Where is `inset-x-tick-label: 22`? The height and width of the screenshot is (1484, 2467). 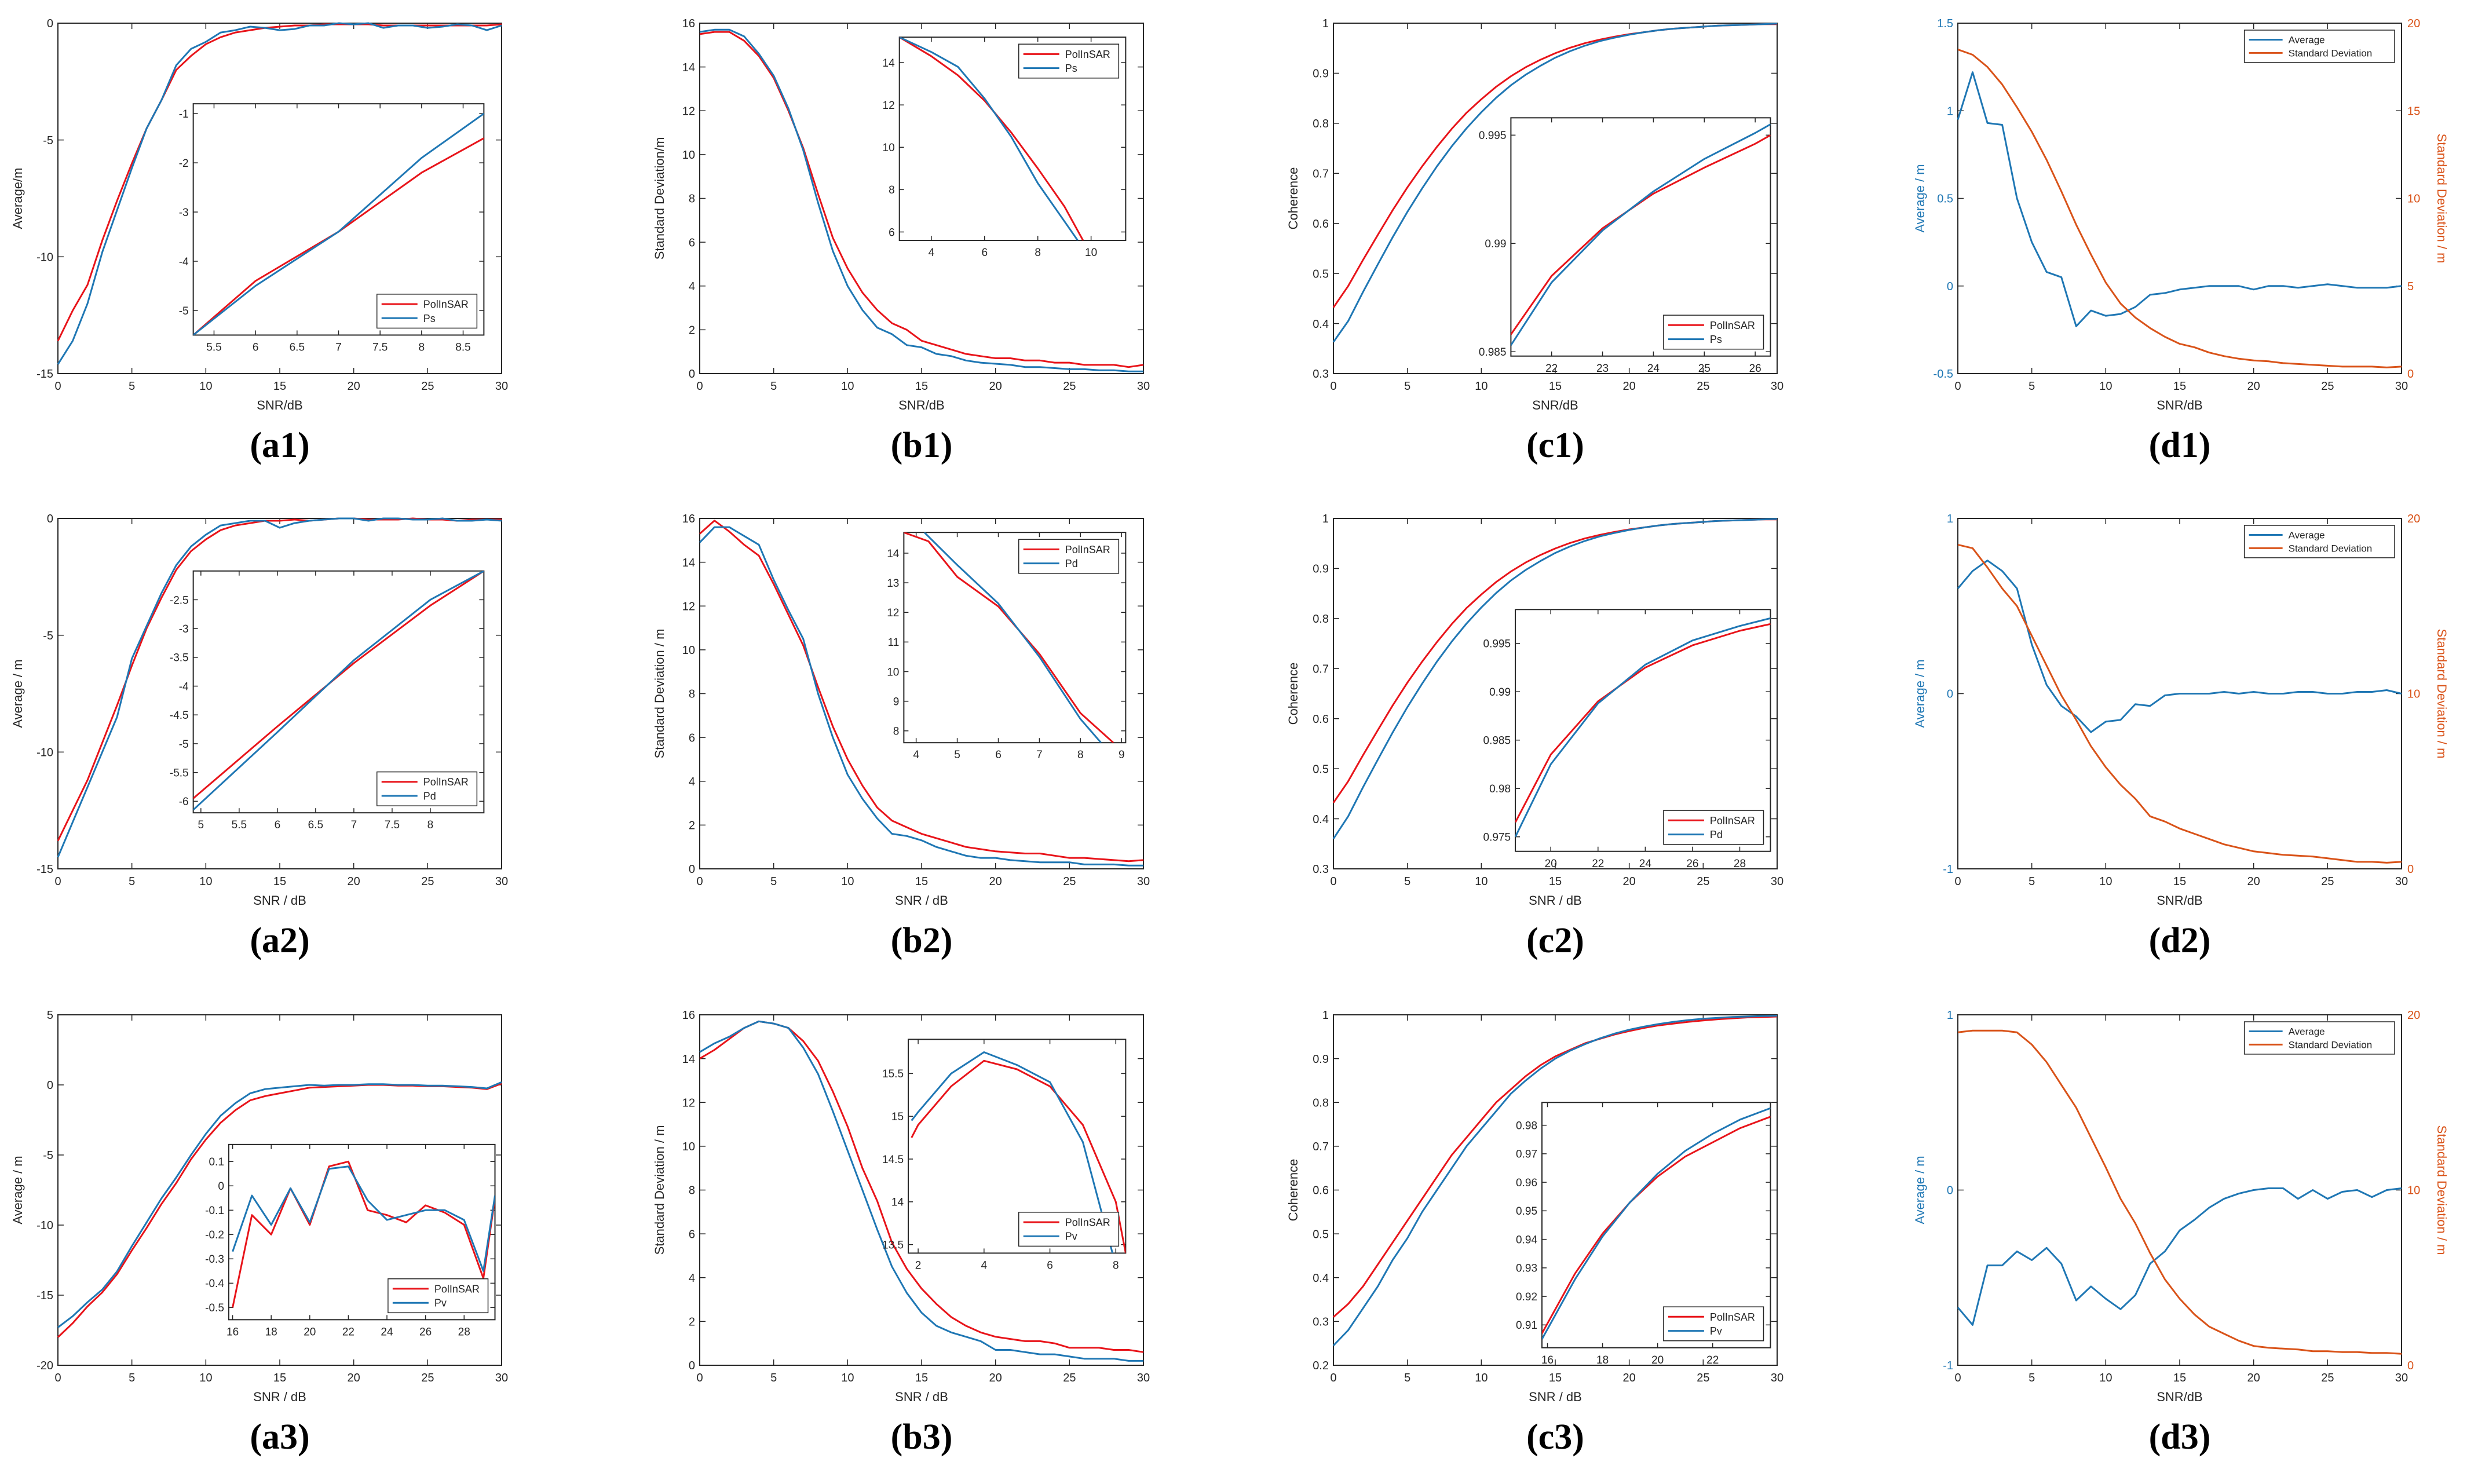 inset-x-tick-label: 22 is located at coordinates (1551, 369).